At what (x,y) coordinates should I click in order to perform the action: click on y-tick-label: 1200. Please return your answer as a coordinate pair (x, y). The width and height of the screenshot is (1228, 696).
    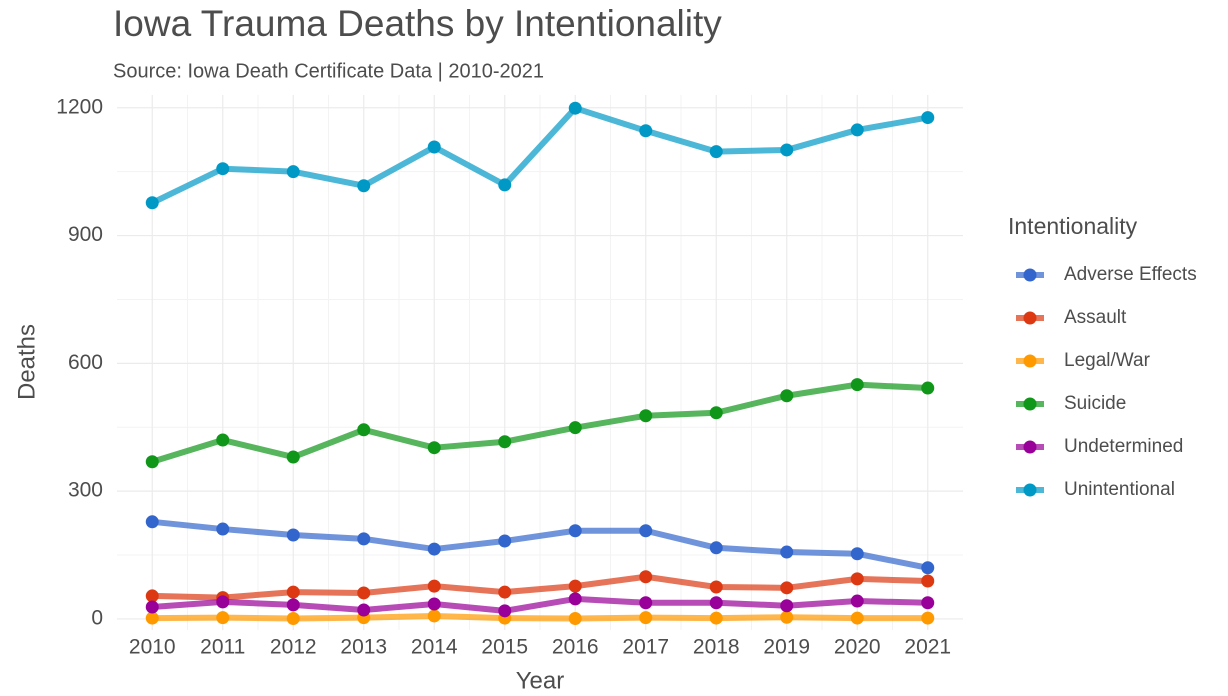
    Looking at the image, I should click on (79, 106).